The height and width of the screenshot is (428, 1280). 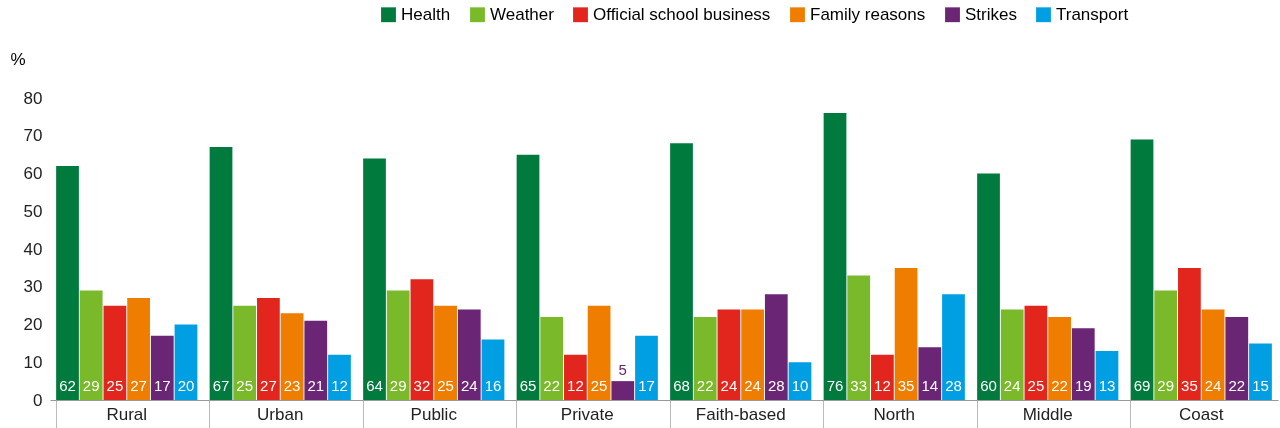 What do you see at coordinates (33, 287) in the screenshot?
I see `y-tick-label: 30` at bounding box center [33, 287].